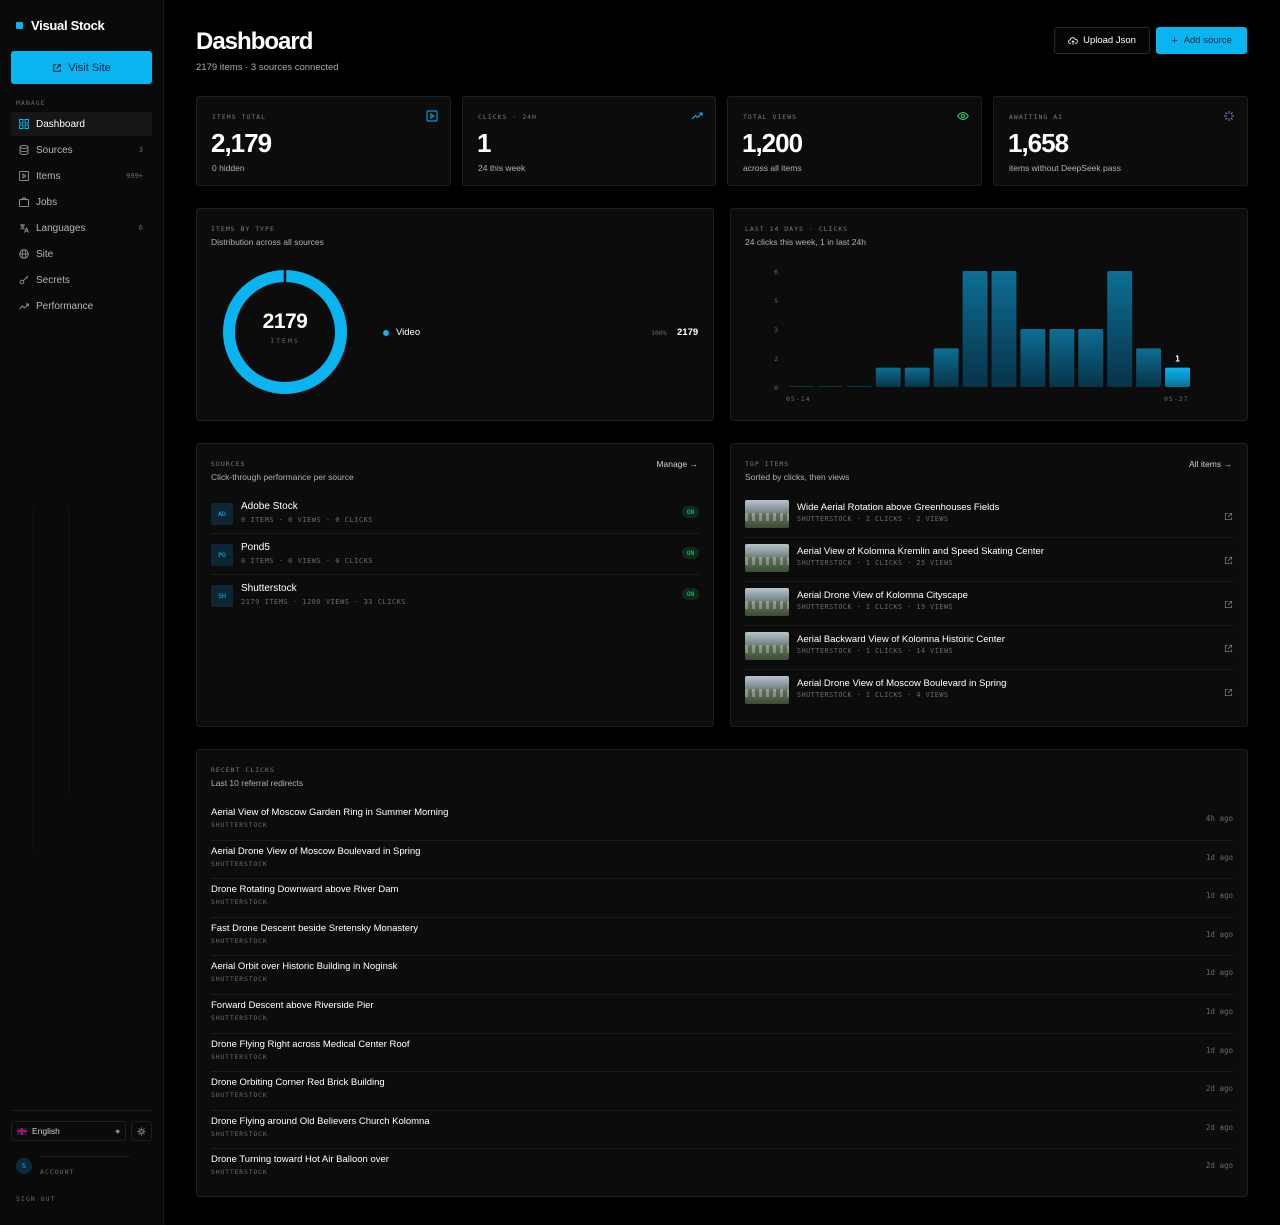 This screenshot has width=1280, height=1225. Describe the element at coordinates (81, 67) in the screenshot. I see `visit-site-button: Visit Site` at that location.